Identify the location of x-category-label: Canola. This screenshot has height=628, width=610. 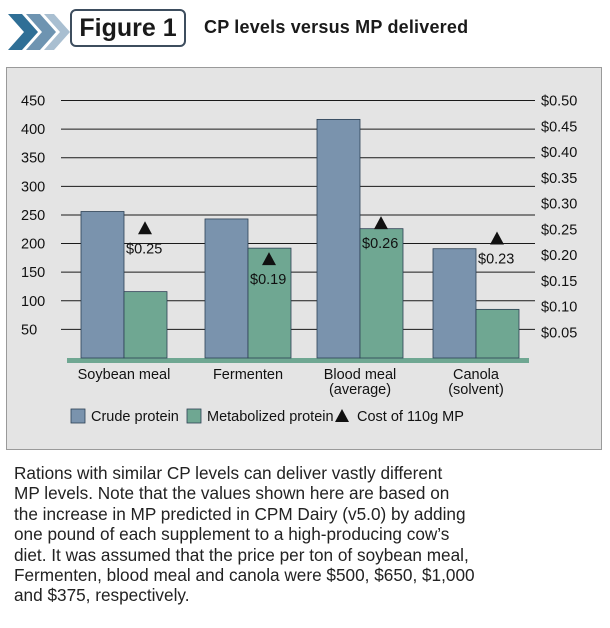
(476, 375).